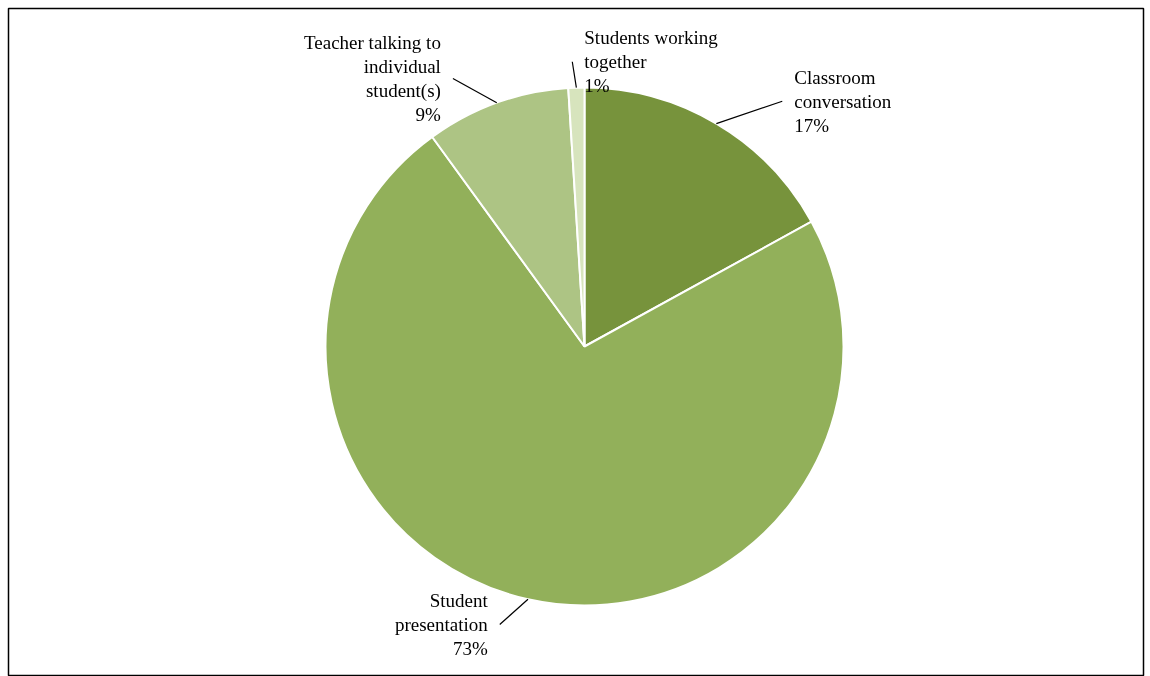 The height and width of the screenshot is (676, 1150). I want to click on slice-label: Student presentation, so click(441, 612).